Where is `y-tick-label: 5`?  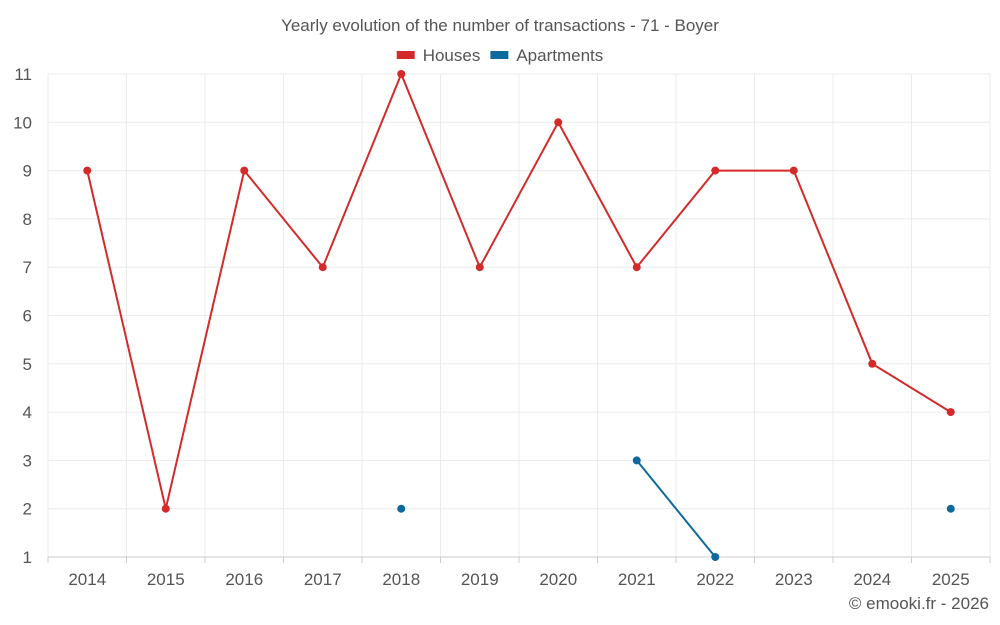 y-tick-label: 5 is located at coordinates (27, 364).